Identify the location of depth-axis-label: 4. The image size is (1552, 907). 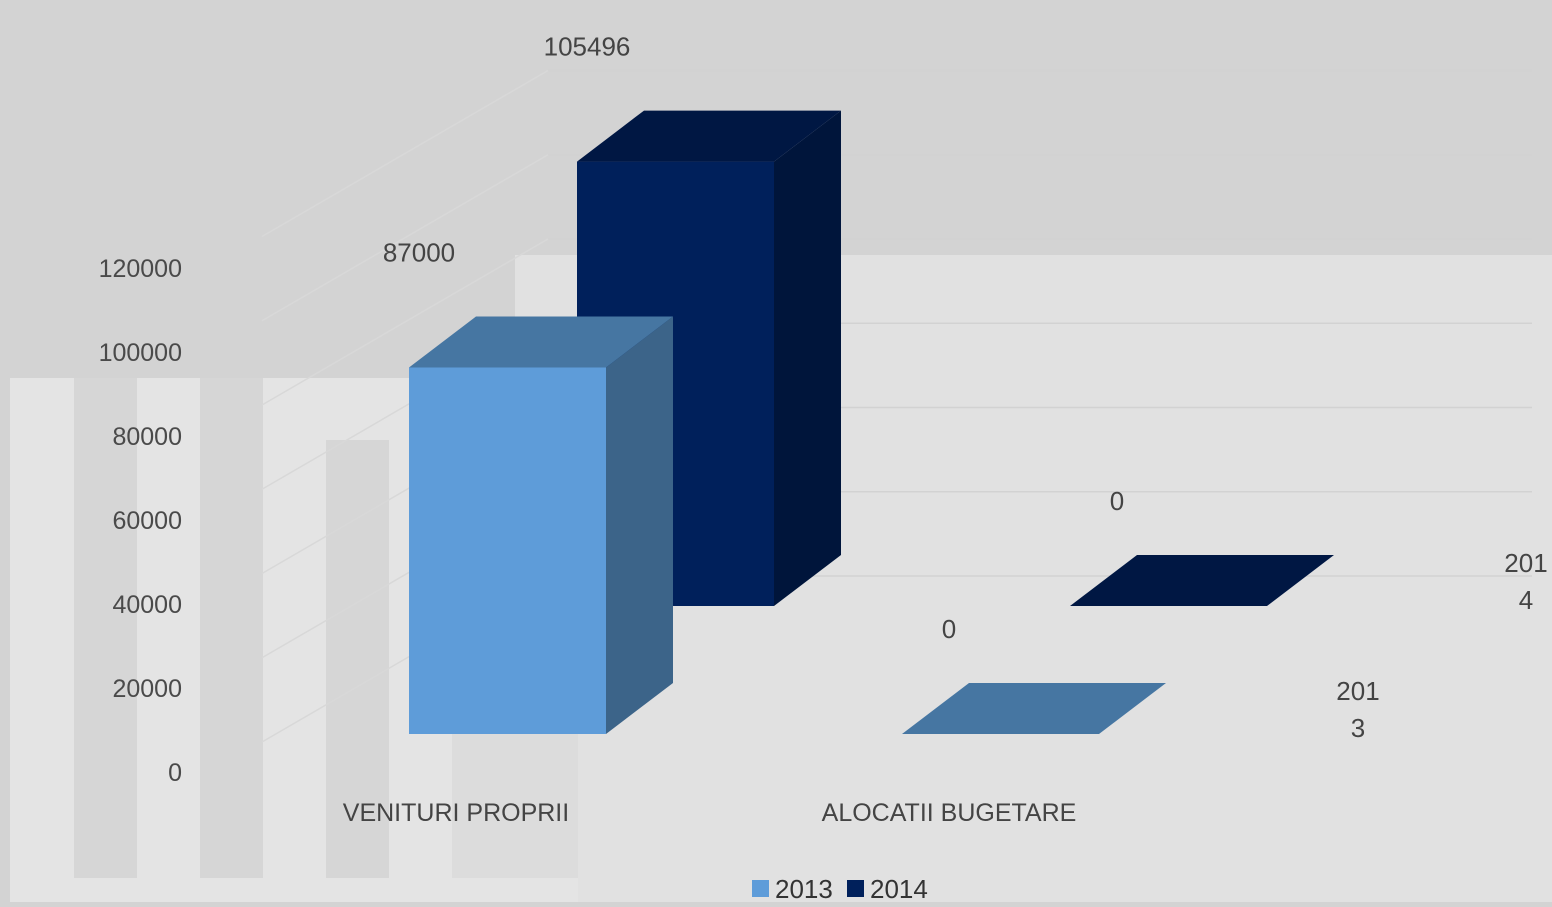
(1526, 600).